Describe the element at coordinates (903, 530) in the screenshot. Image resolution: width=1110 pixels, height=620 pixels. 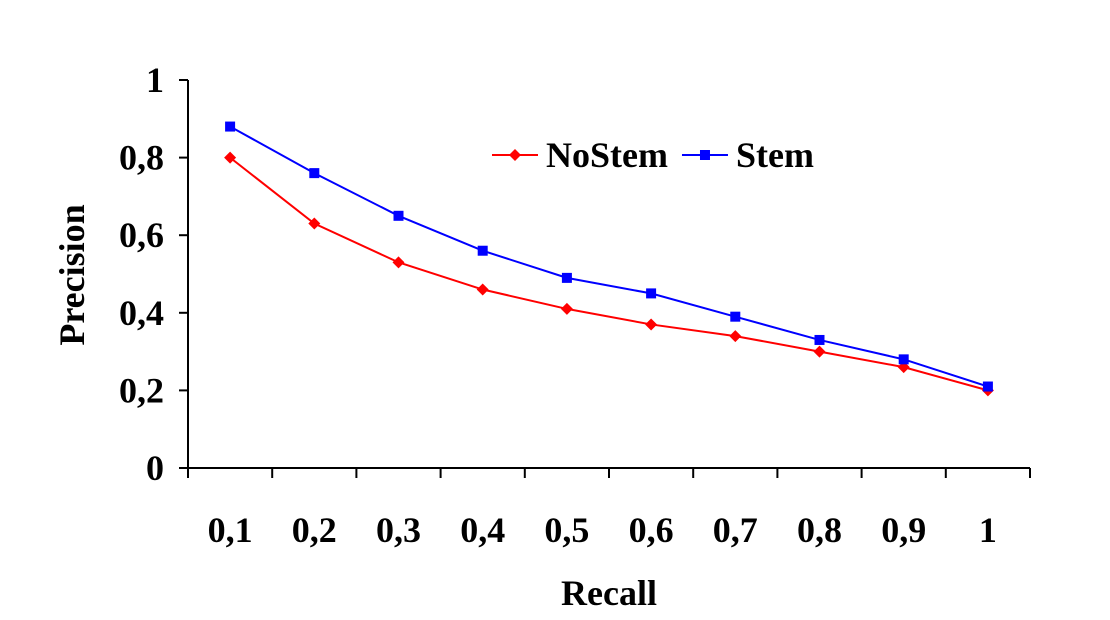
I see `x-tick-label: 0,9` at that location.